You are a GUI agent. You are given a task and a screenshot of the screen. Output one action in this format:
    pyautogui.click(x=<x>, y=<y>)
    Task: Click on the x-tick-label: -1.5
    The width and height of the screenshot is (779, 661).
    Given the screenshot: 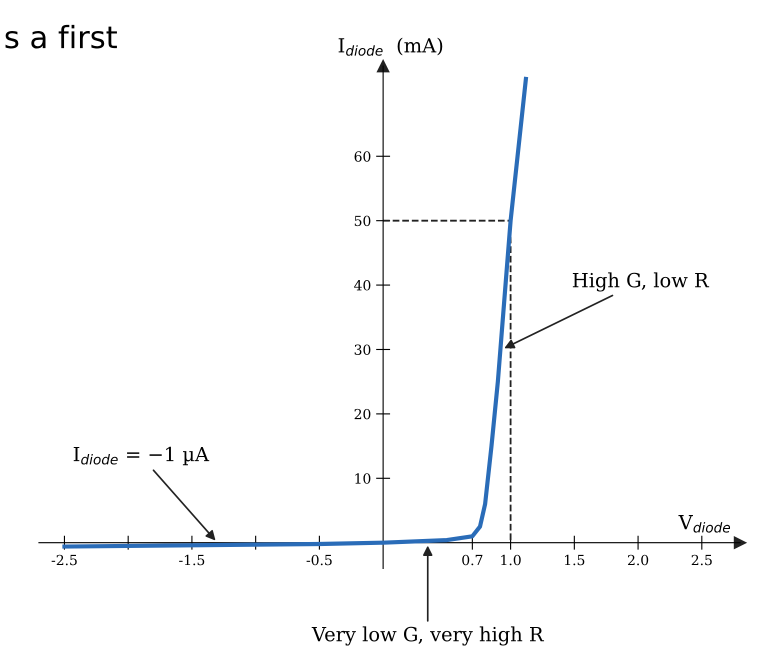 What is the action you would take?
    pyautogui.click(x=191, y=560)
    